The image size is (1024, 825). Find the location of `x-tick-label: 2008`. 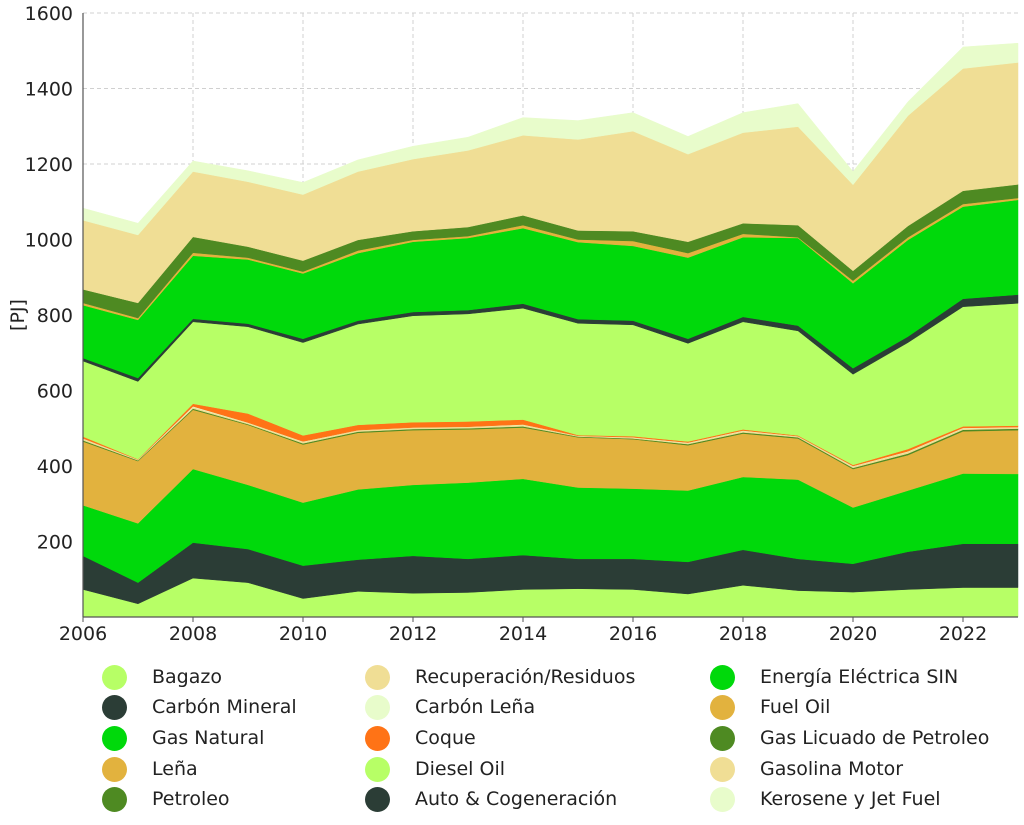

x-tick-label: 2008 is located at coordinates (193, 634).